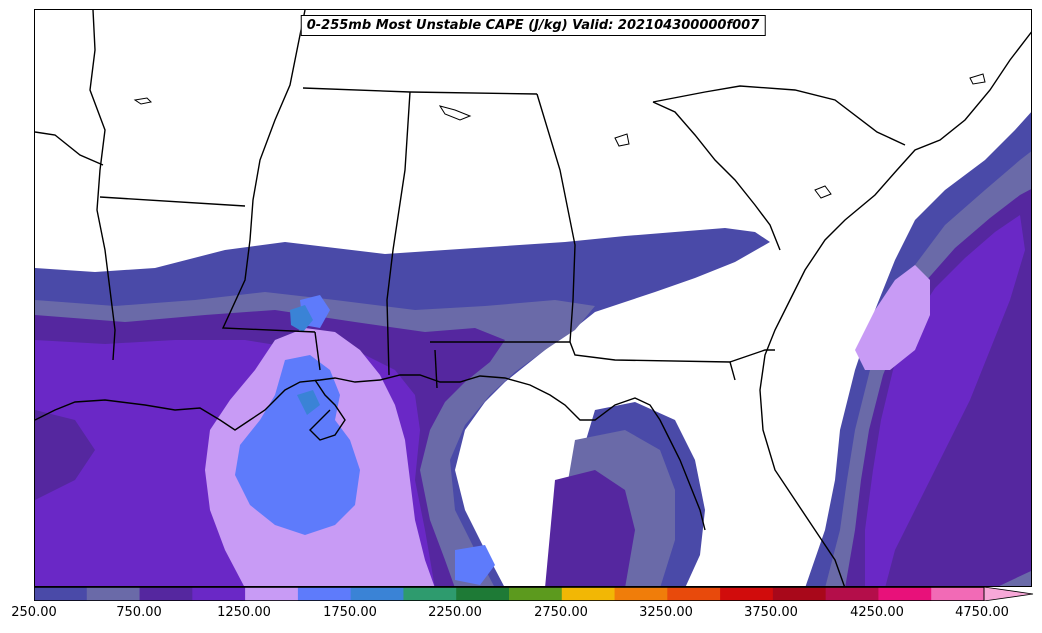 This screenshot has height=633, width=1042. I want to click on colorbar-tick-label: 2250.00, so click(455, 612).